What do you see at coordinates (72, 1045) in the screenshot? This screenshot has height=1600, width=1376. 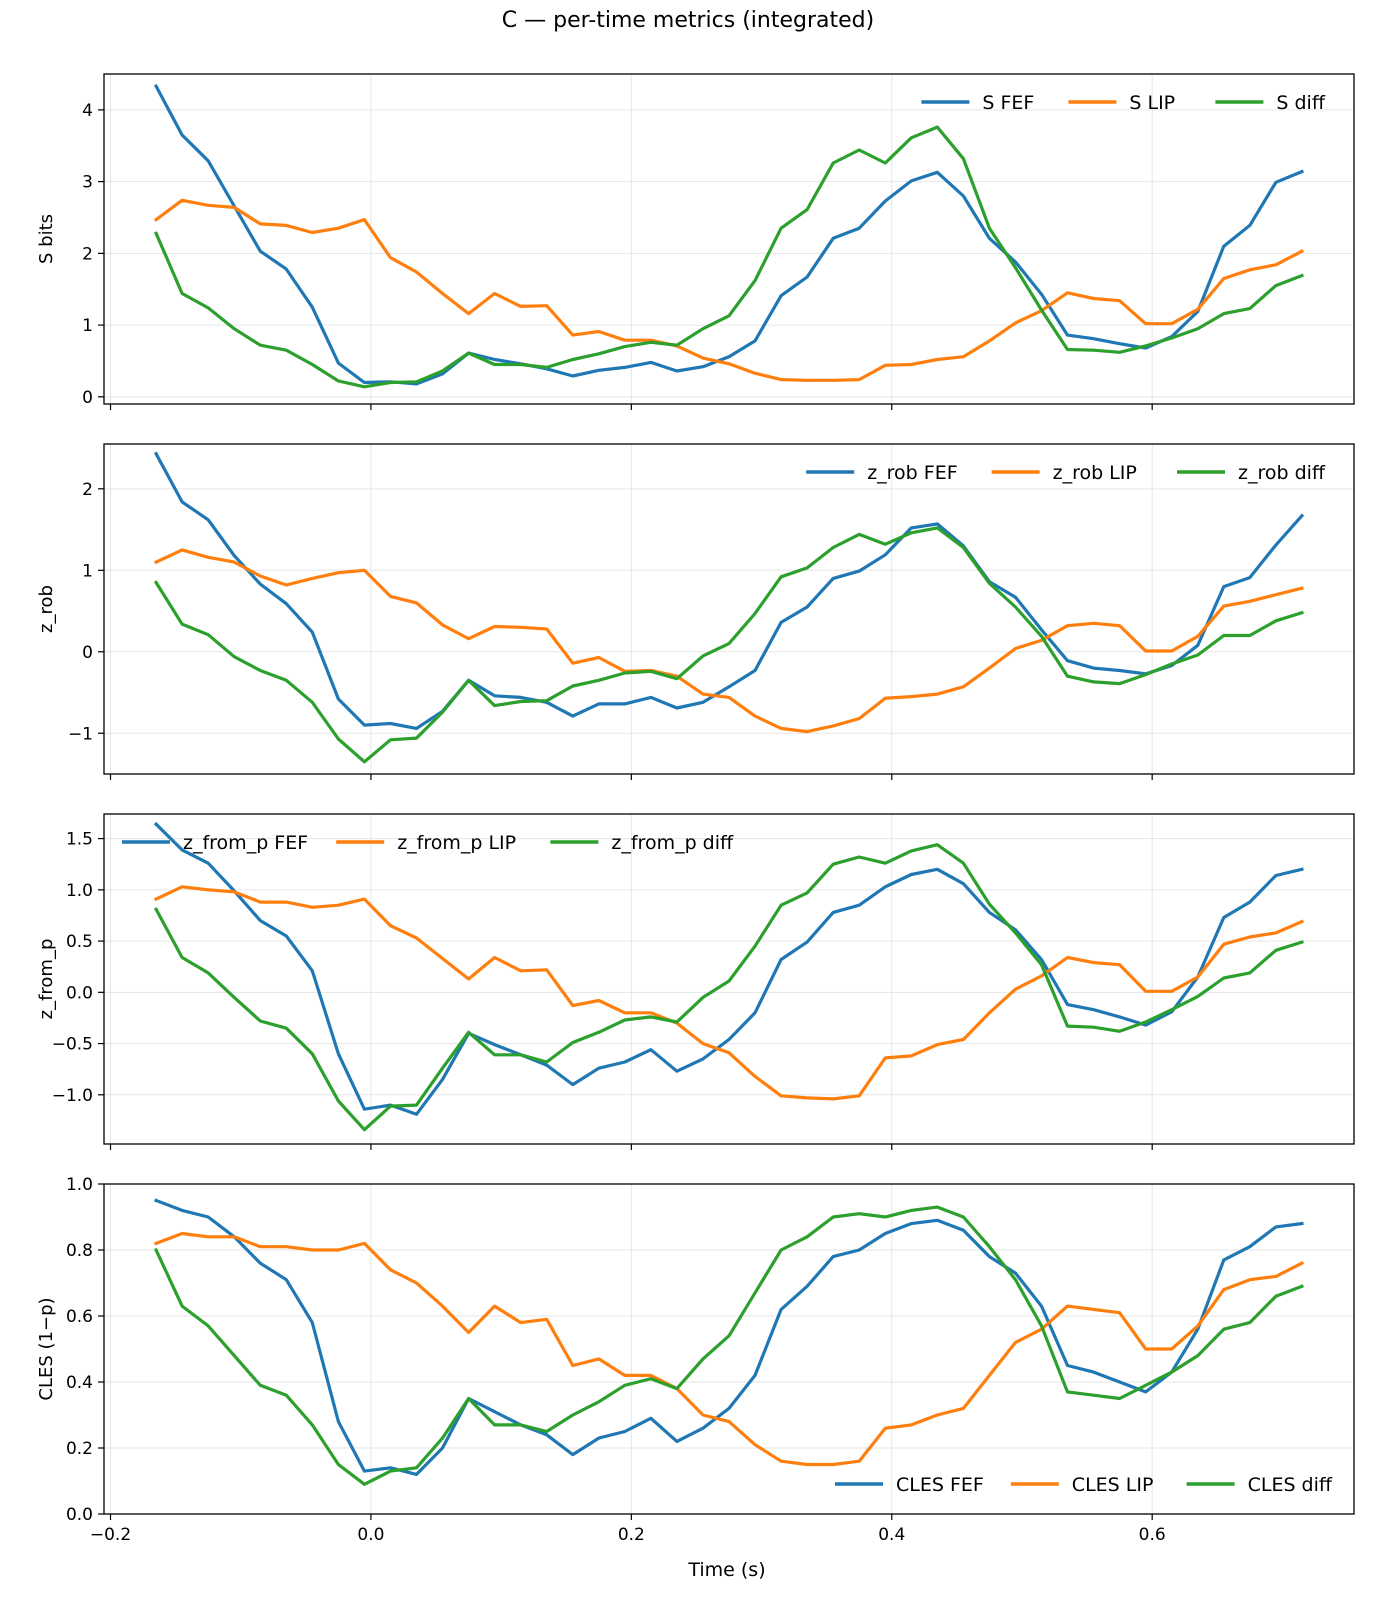 I see `y-tick-label: −0.5` at bounding box center [72, 1045].